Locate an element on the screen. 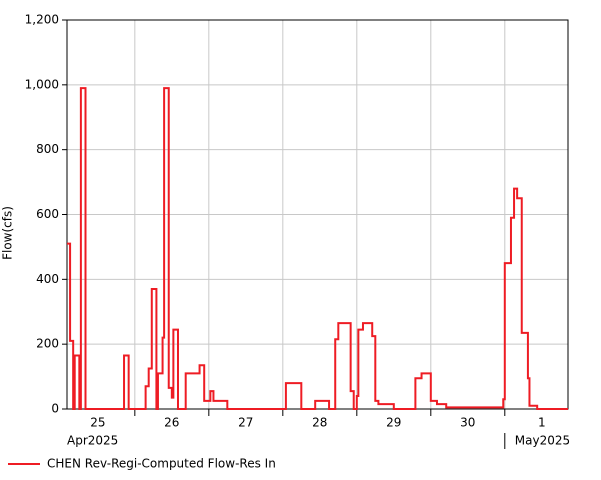  x-tick-label: 26 is located at coordinates (171, 423).